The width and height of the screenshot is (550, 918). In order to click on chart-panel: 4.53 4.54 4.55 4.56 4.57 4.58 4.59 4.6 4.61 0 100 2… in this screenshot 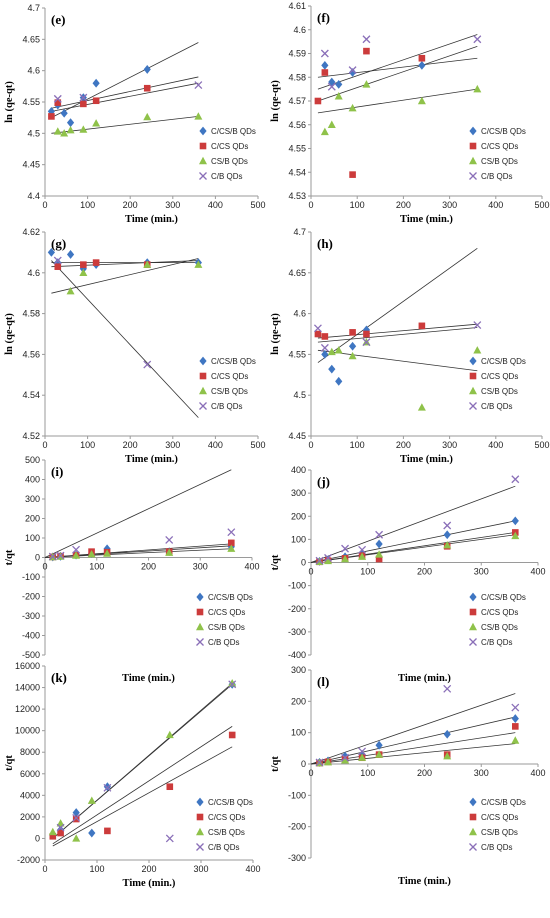, I will do `click(410, 113)`.